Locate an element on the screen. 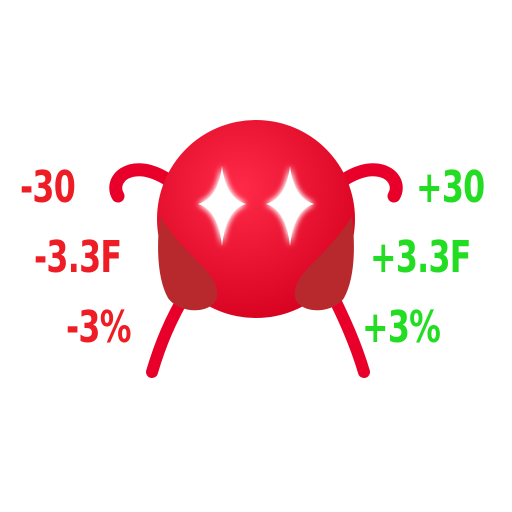  right-eye-sparkle is located at coordinates (290, 206).